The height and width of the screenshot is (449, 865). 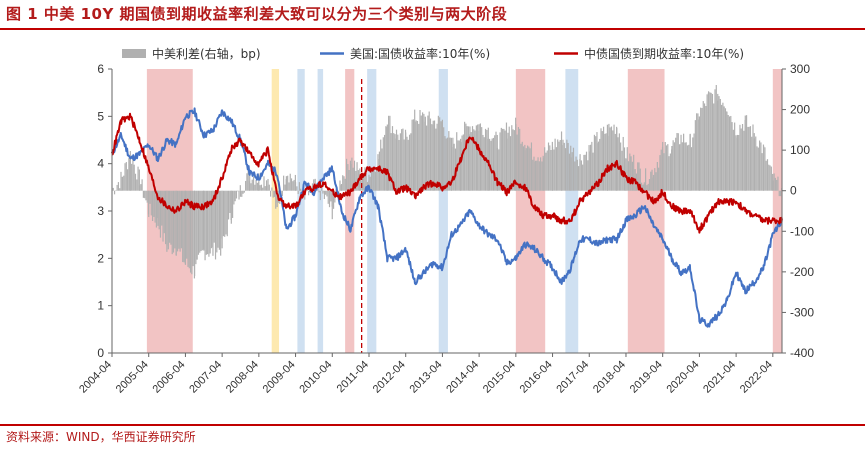 What do you see at coordinates (100, 164) in the screenshot?
I see `y-left-tick-label: 4` at bounding box center [100, 164].